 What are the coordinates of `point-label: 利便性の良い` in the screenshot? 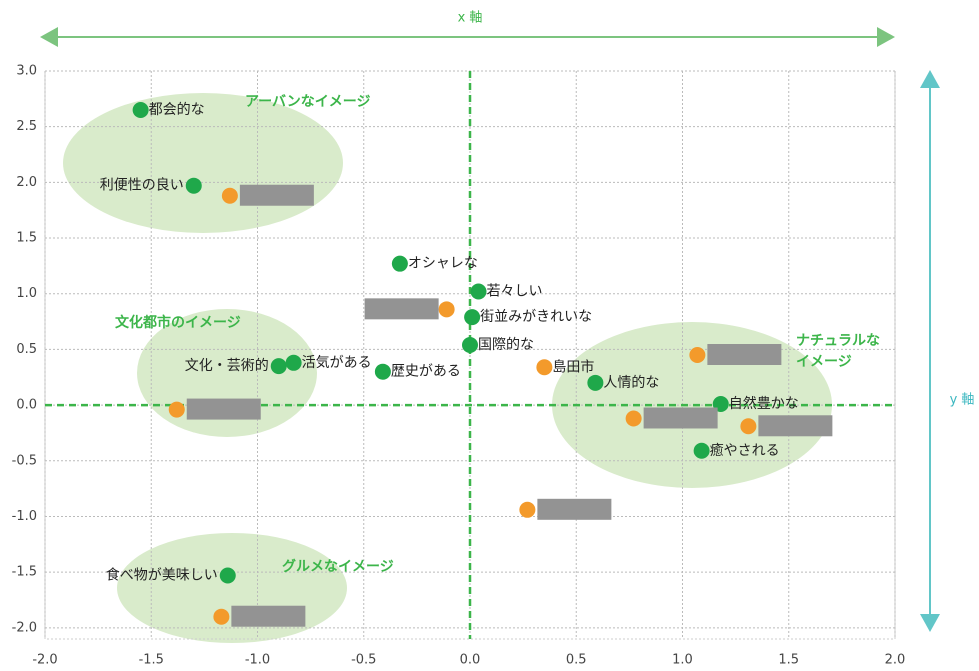 It's located at (142, 186).